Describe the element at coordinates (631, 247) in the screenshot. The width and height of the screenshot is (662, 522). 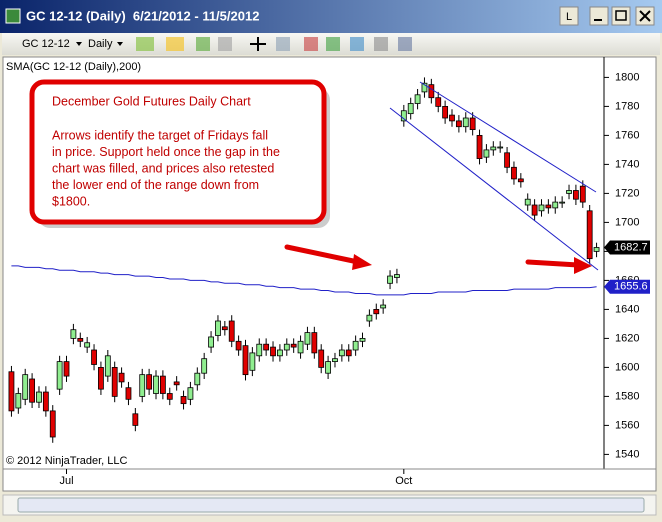
I see `last-price-tag: 1682.7` at that location.